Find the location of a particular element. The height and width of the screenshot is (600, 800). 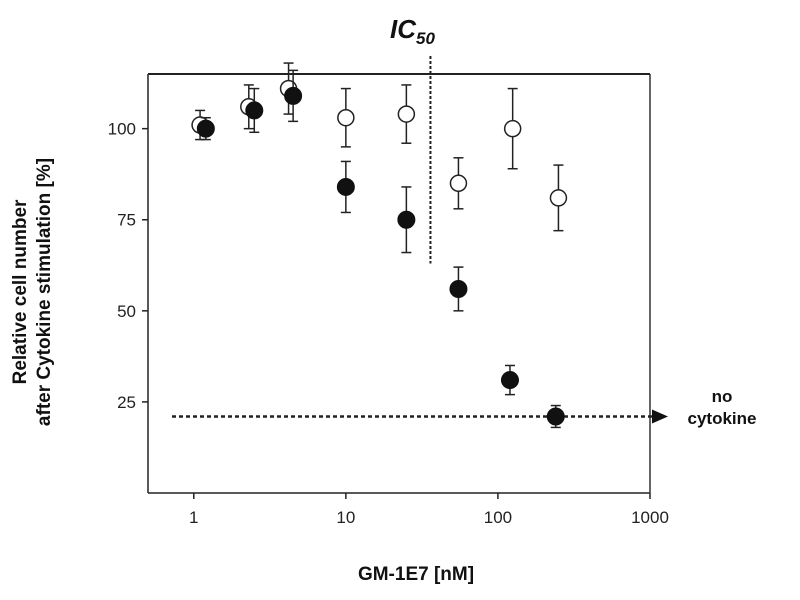

ic50-label: IC50 is located at coordinates (412, 31).